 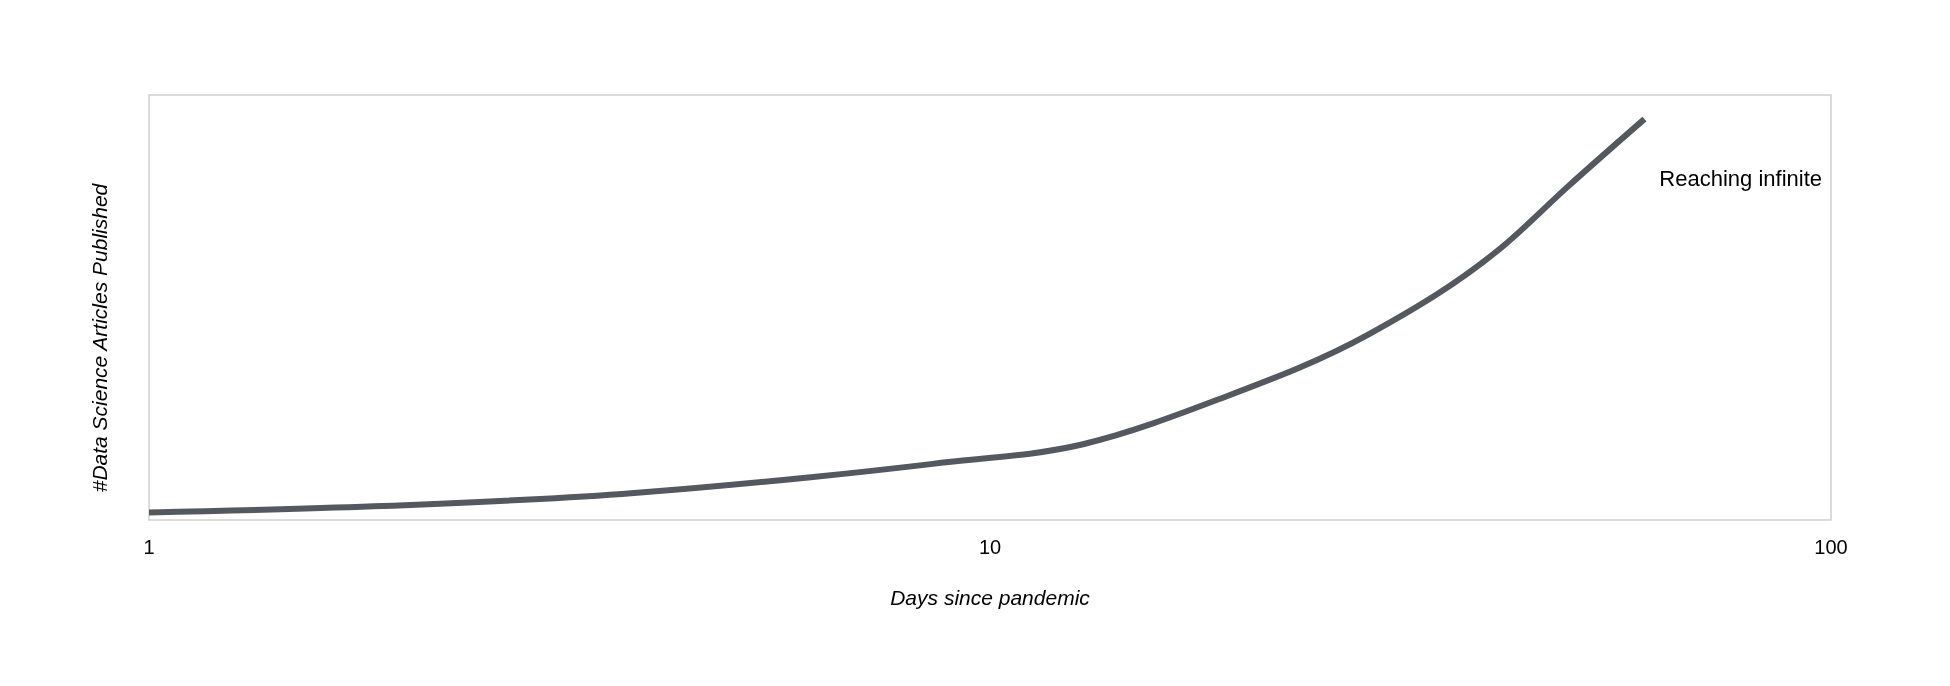 What do you see at coordinates (149, 547) in the screenshot?
I see `x-tick-label: 1` at bounding box center [149, 547].